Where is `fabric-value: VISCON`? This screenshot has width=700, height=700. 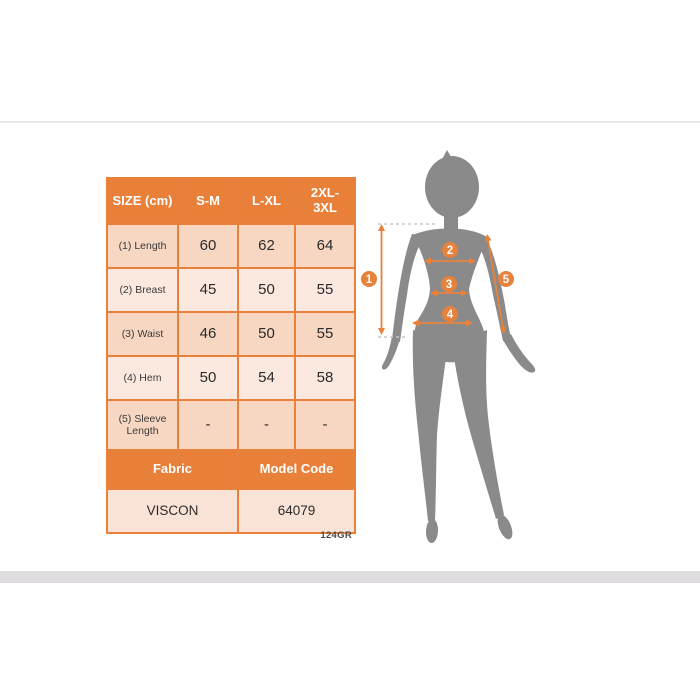 fabric-value: VISCON is located at coordinates (172, 511).